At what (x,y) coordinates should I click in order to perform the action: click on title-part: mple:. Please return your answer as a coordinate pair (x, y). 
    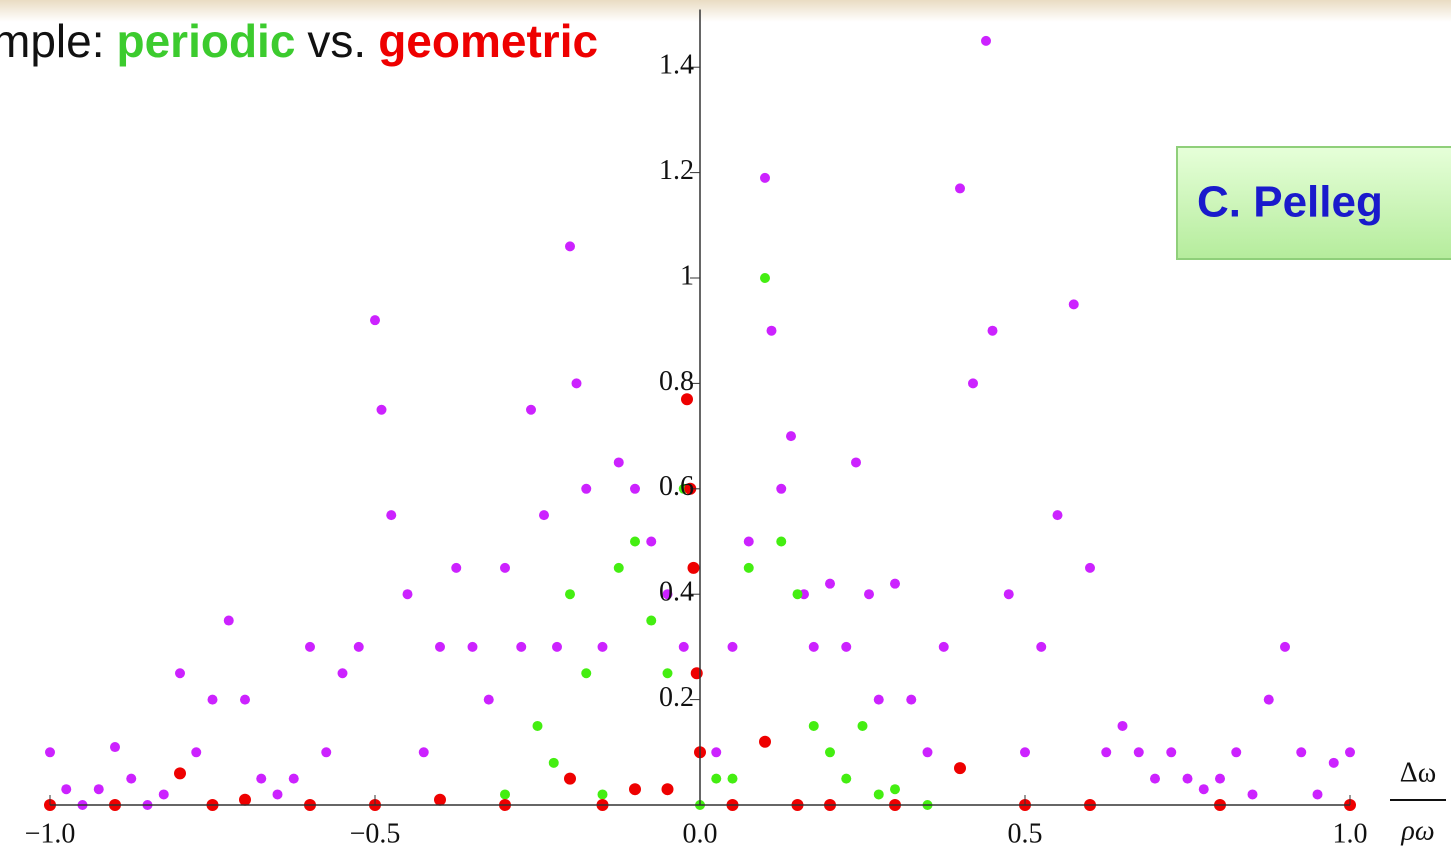
    Looking at the image, I should click on (52, 41).